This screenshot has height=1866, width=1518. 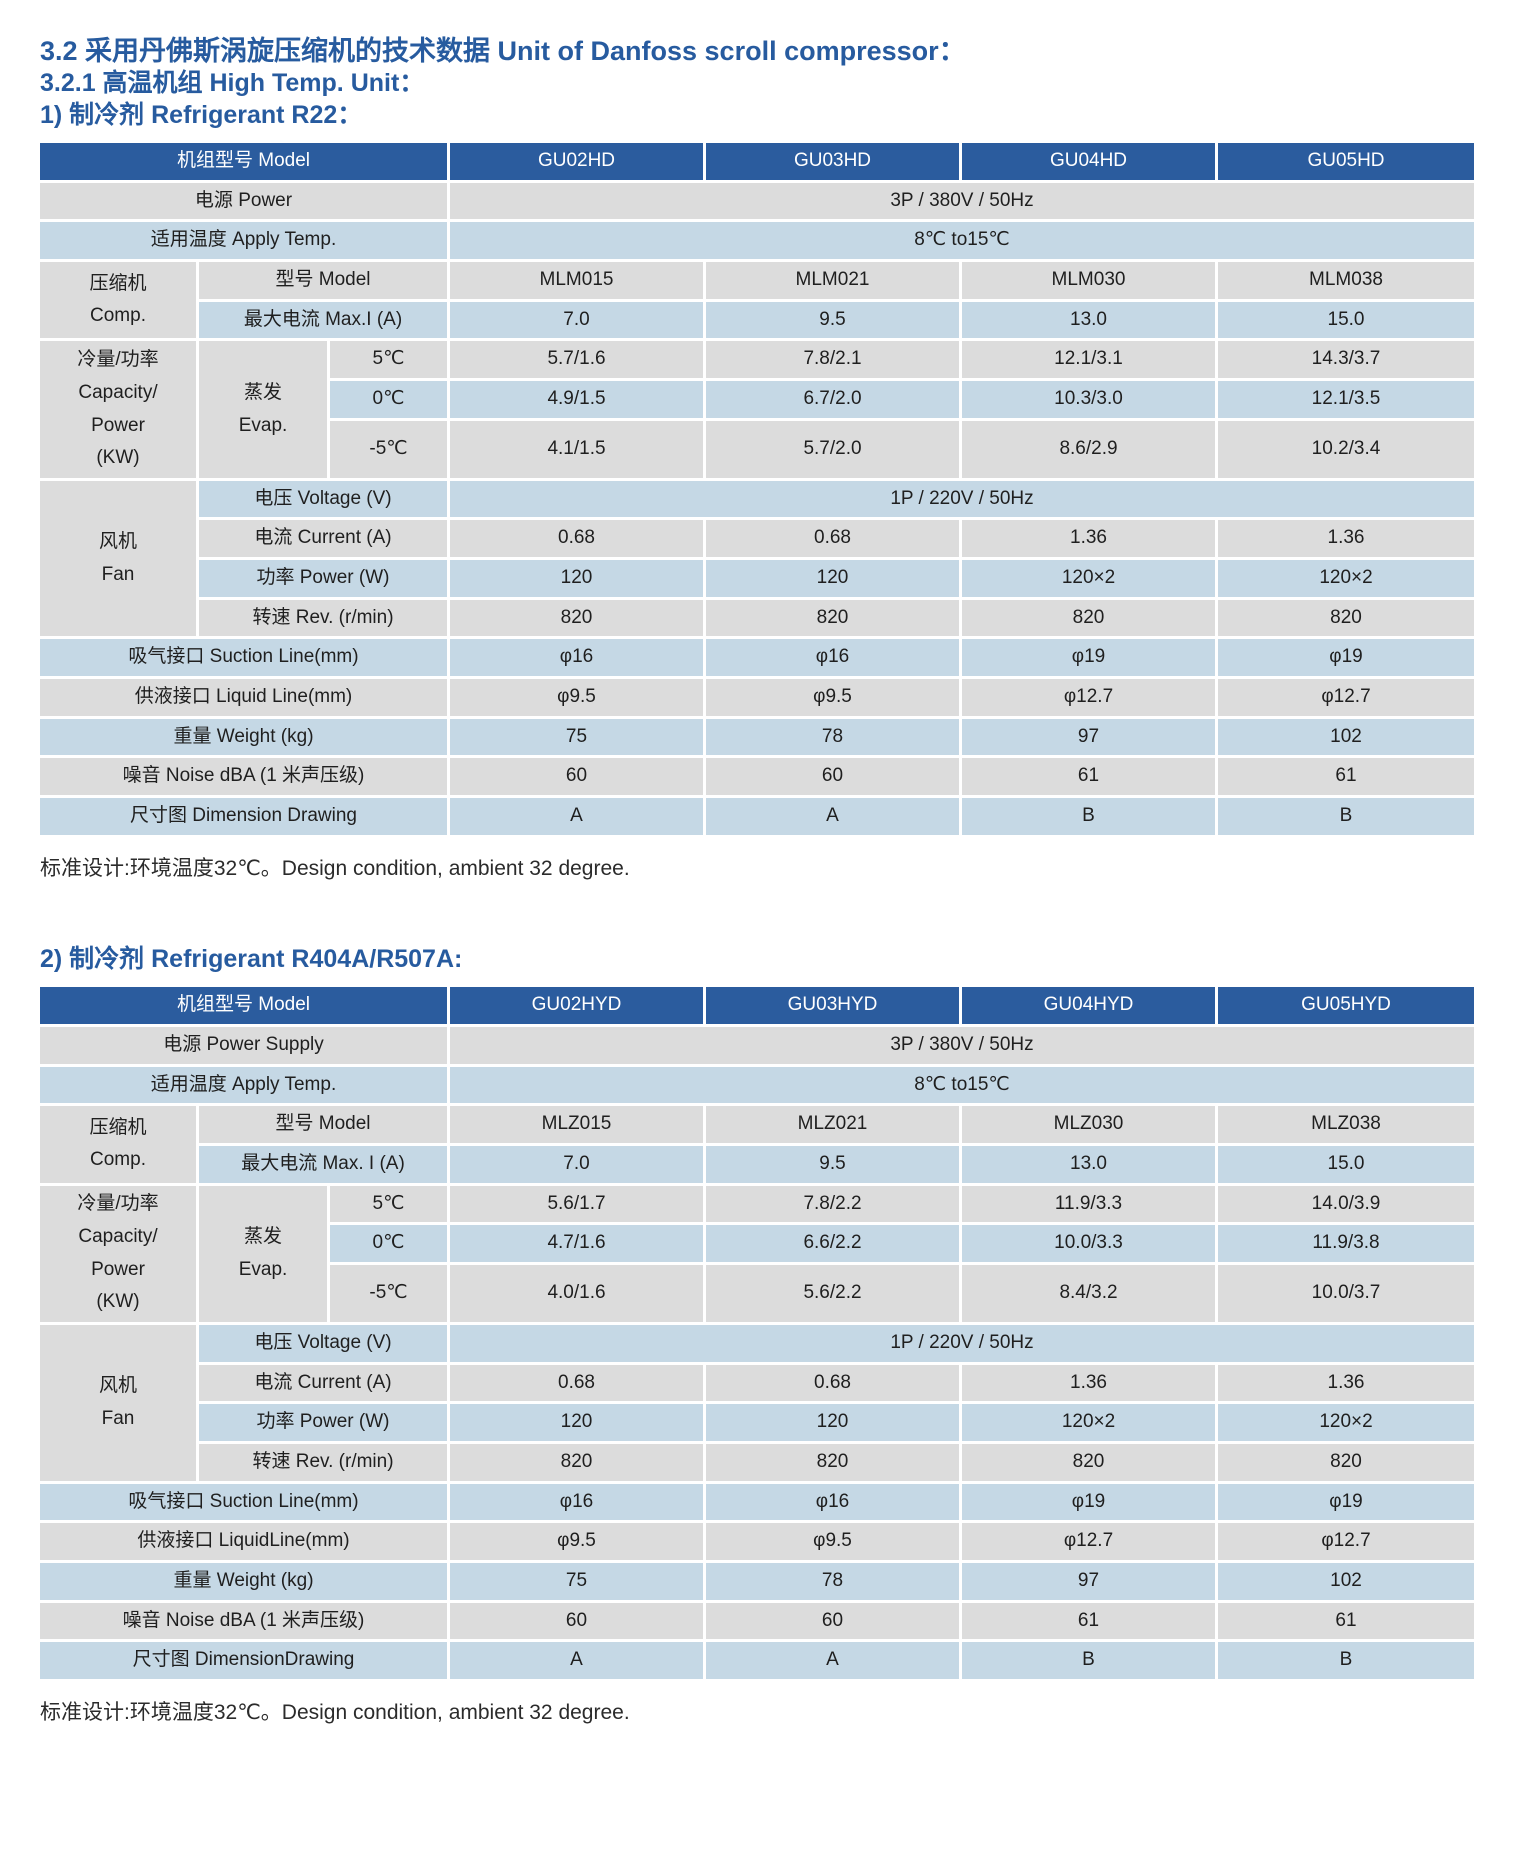 I want to click on capacity-group-label: 冷量/功率 Capacity/Power (KW), so click(x=119, y=411).